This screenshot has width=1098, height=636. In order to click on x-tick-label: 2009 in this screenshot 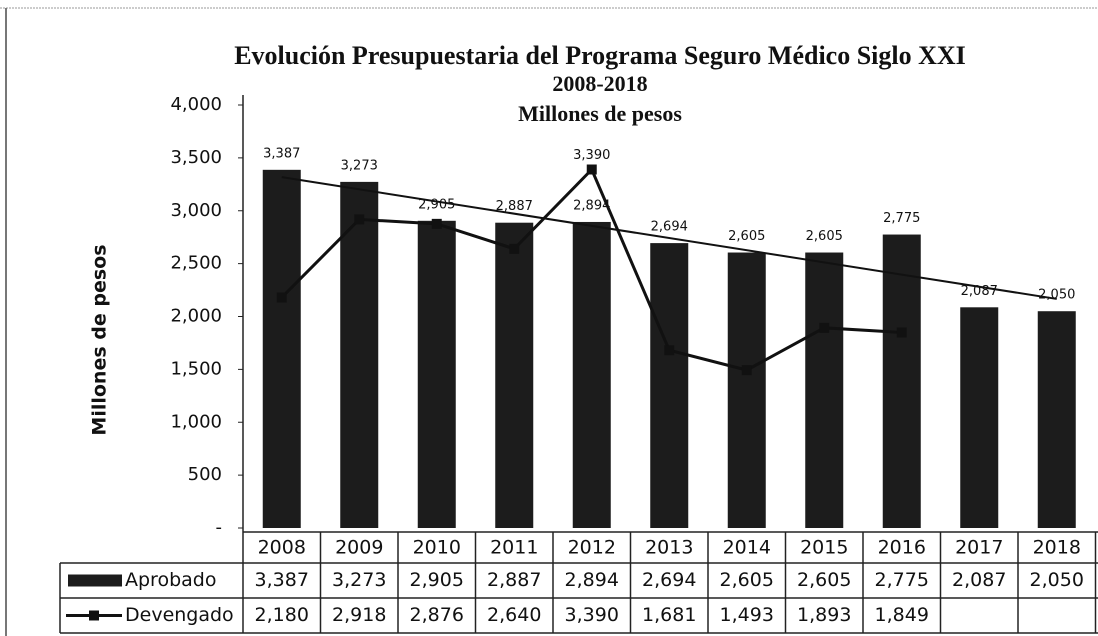, I will do `click(359, 548)`.